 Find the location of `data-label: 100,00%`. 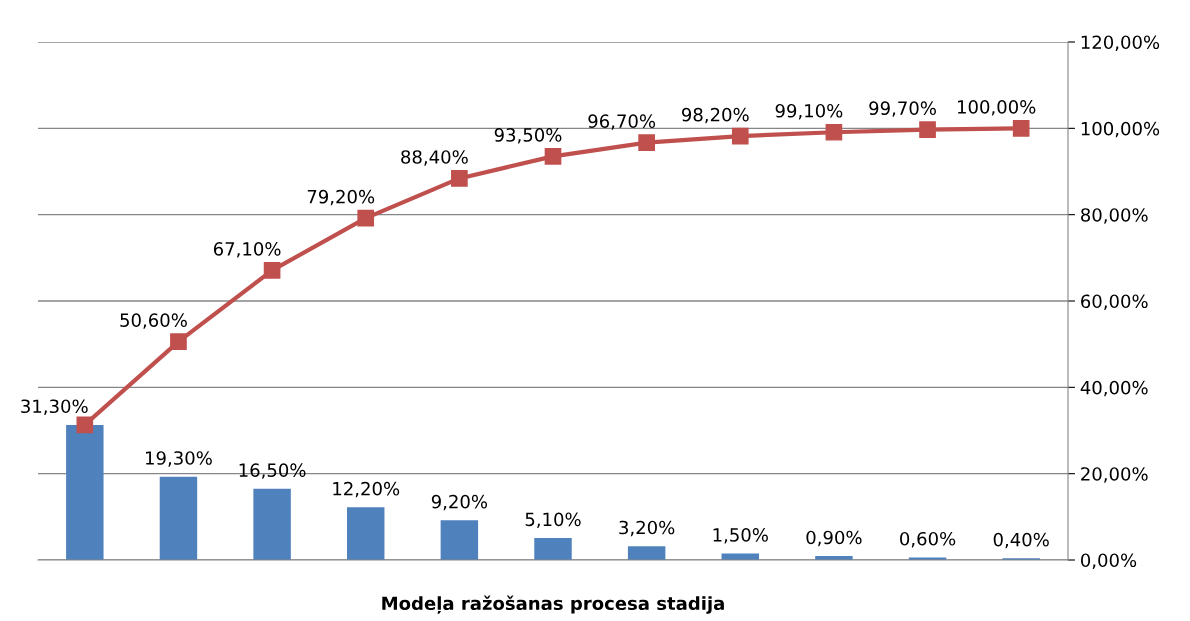

data-label: 100,00% is located at coordinates (997, 108).